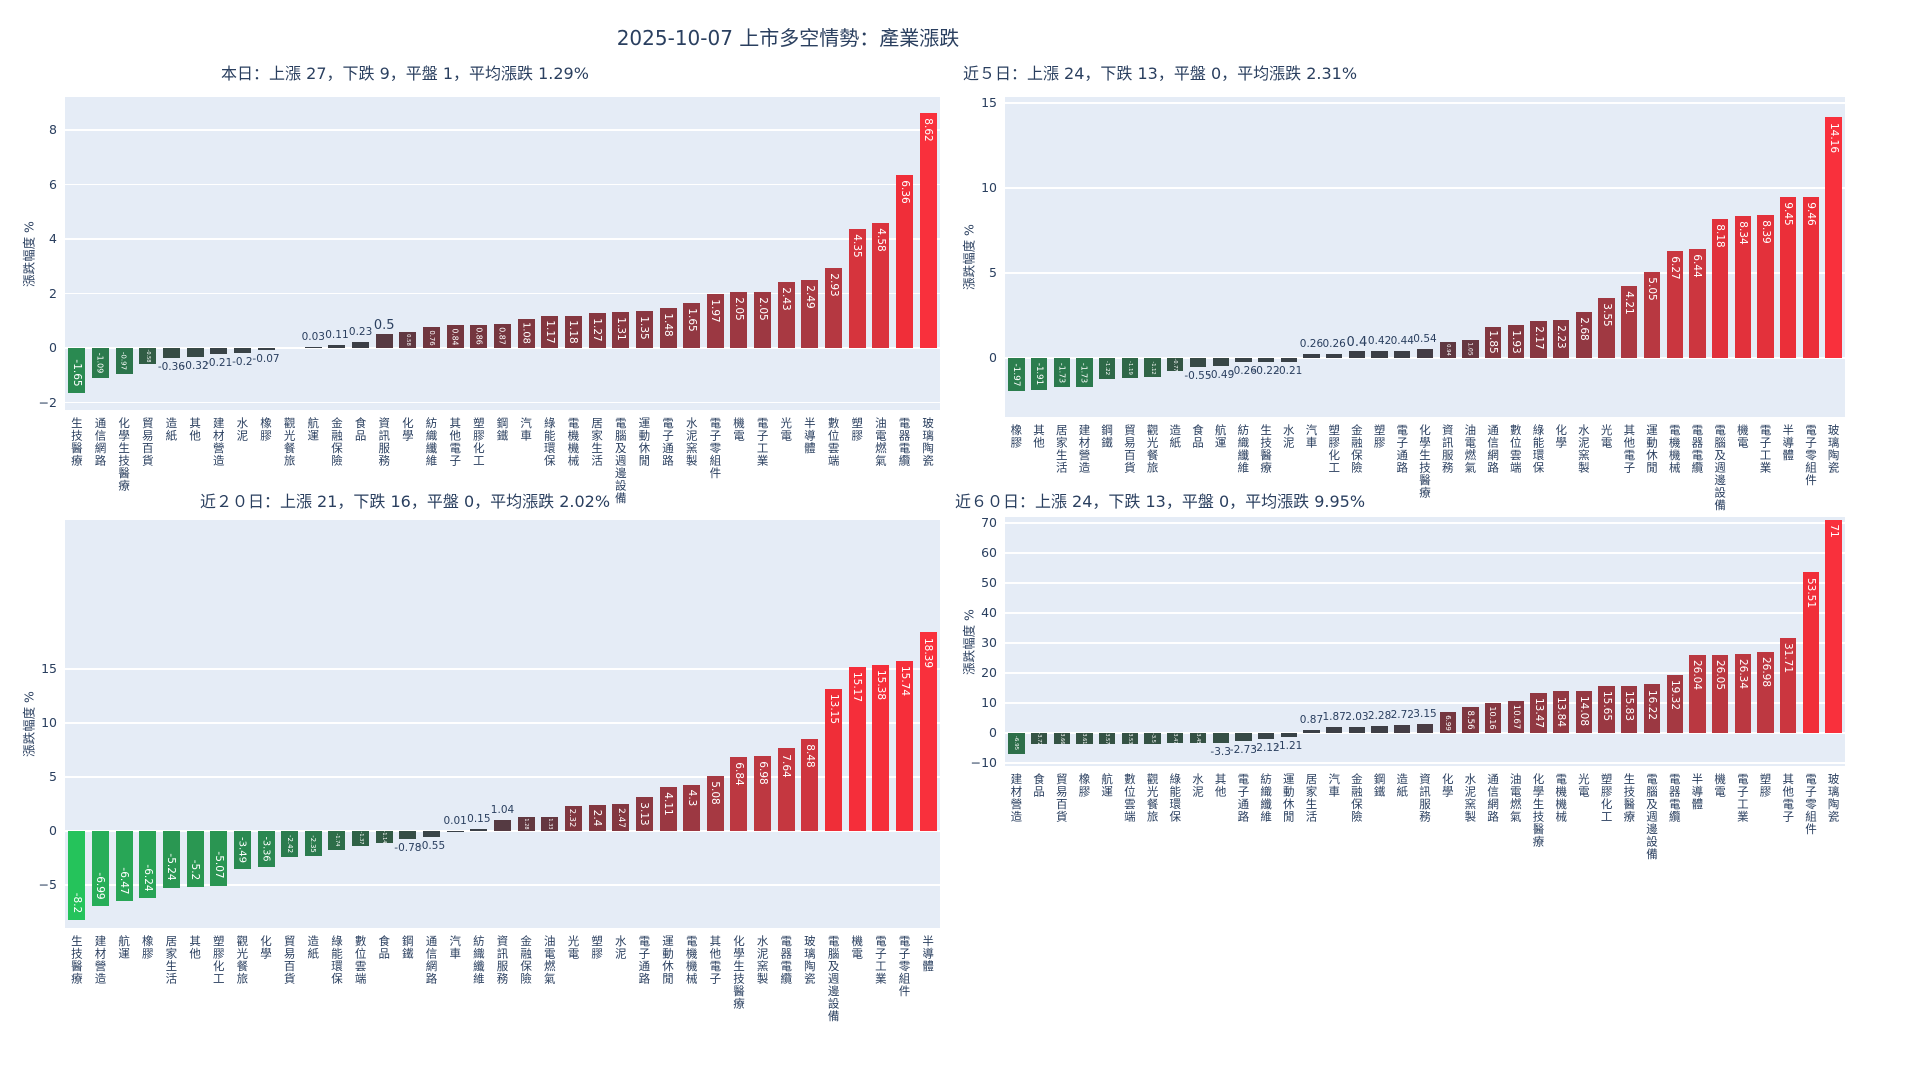 This screenshot has width=1920, height=1080. Describe the element at coordinates (1788, 277) in the screenshot. I see `bar: 9.45` at that location.